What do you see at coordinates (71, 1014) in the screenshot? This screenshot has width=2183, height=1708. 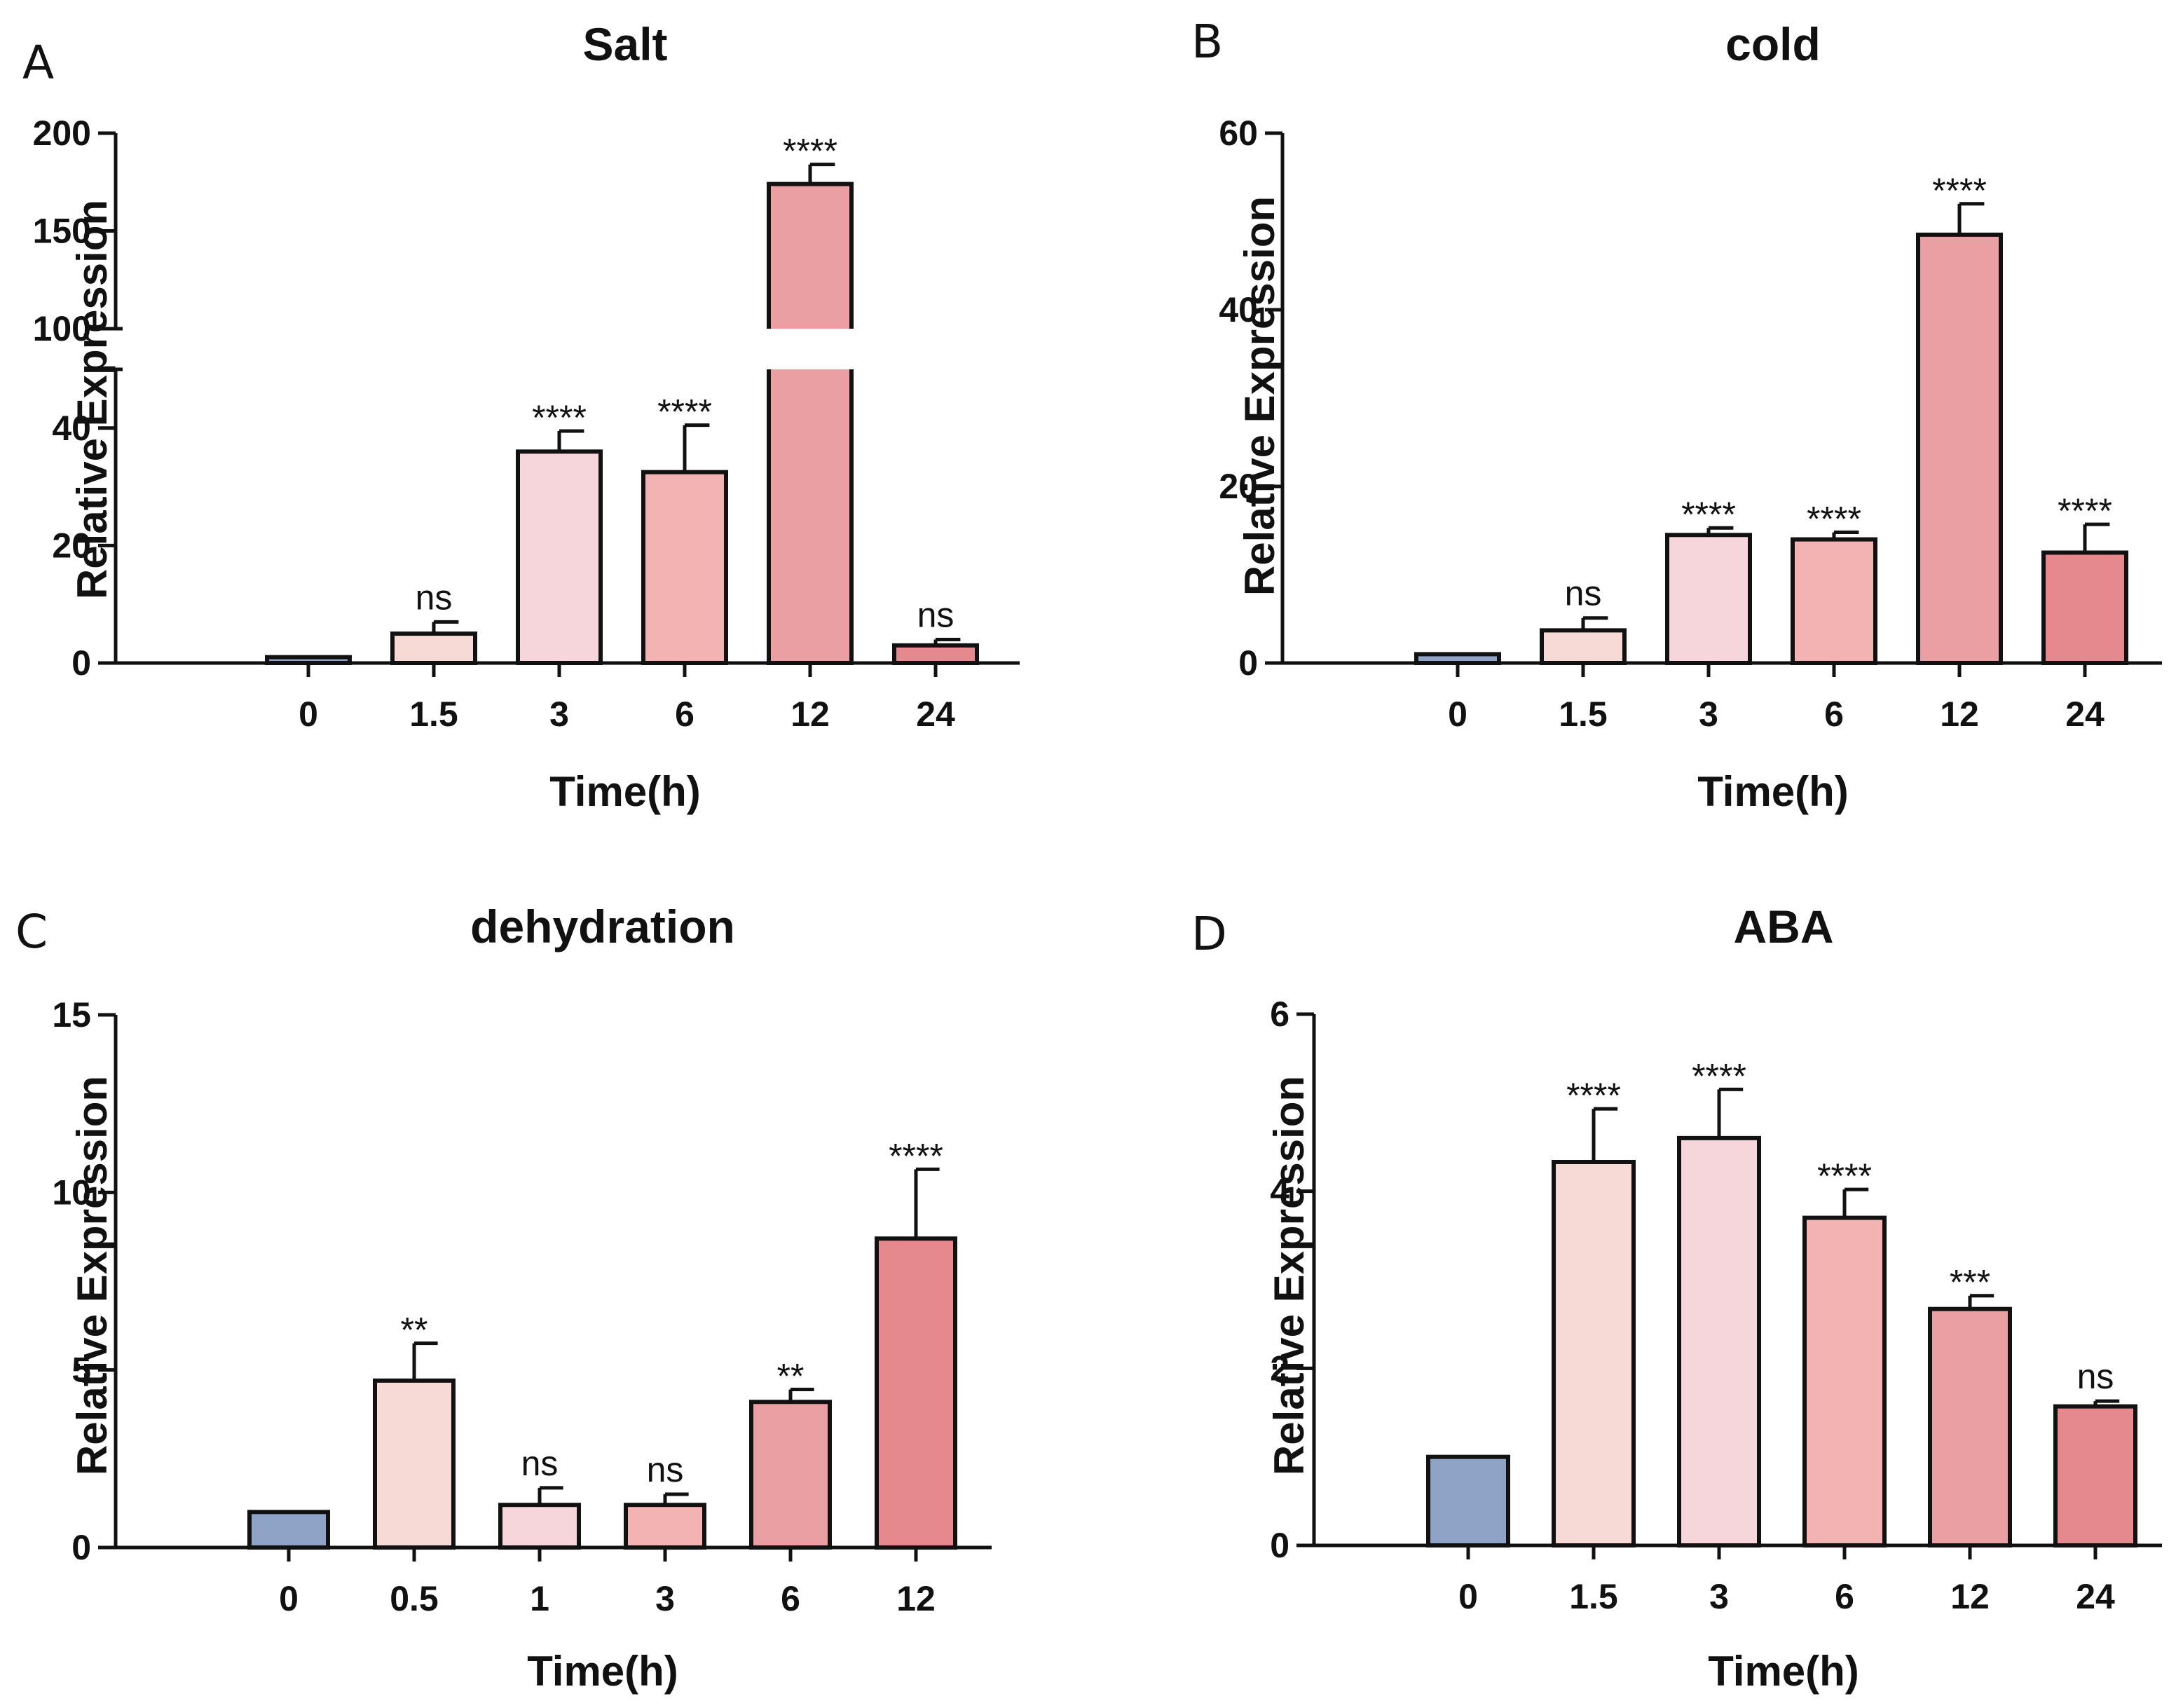 I see `y-tick-label-dehydration-15: 15` at bounding box center [71, 1014].